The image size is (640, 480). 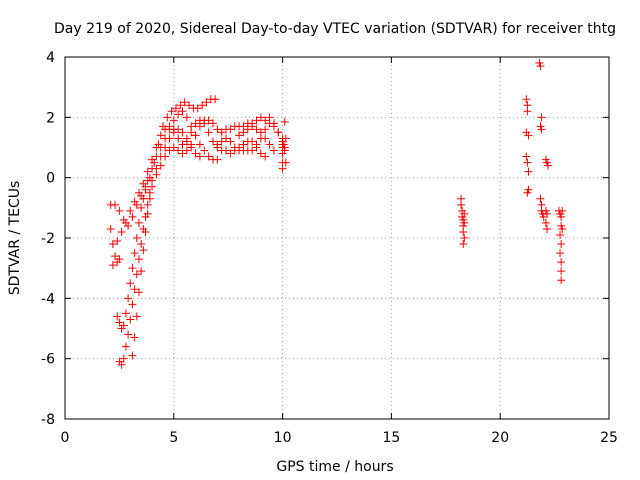 I want to click on x-tick-label: 5, so click(x=173, y=438).